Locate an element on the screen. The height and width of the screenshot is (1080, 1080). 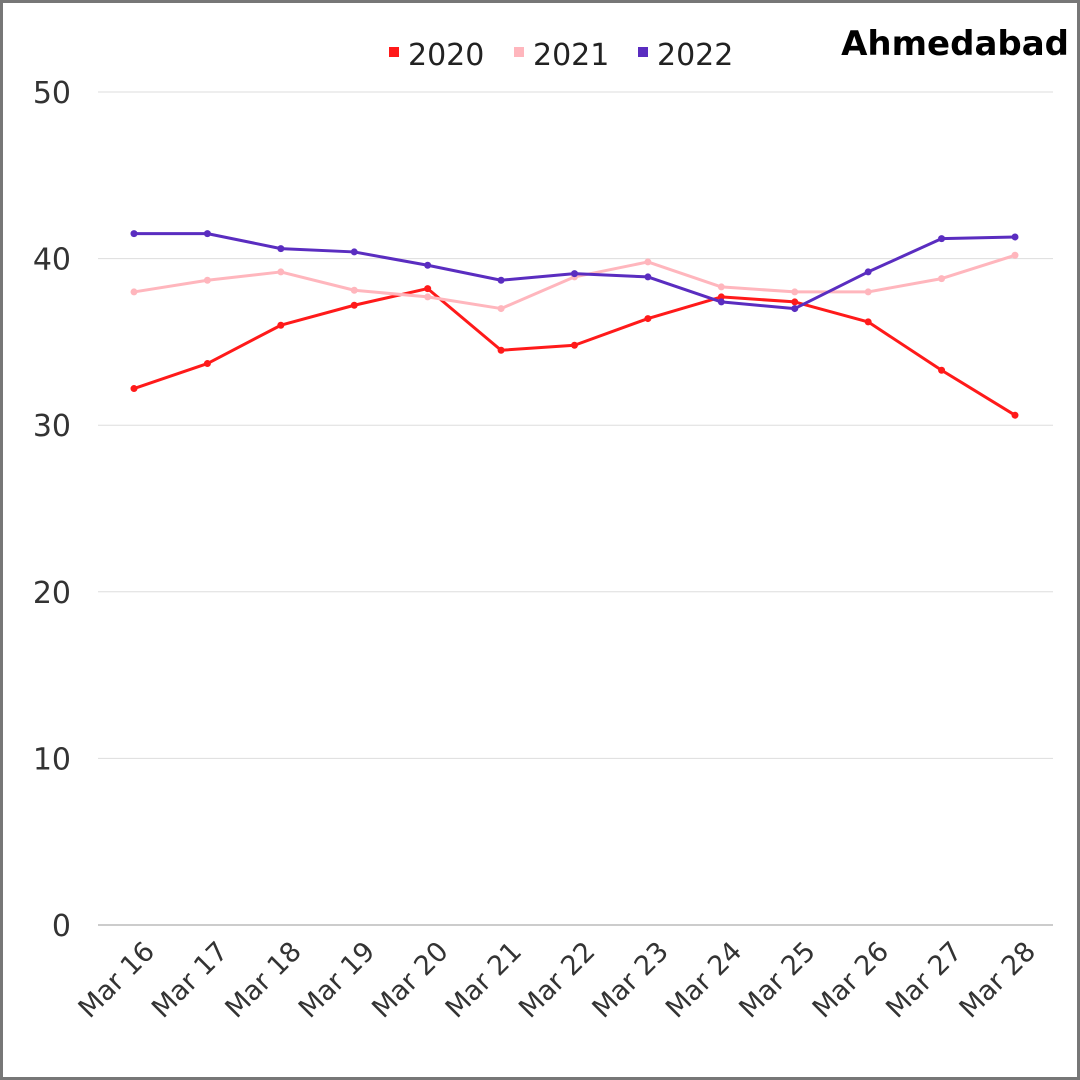
y-tick-label: 20 is located at coordinates (52, 593).